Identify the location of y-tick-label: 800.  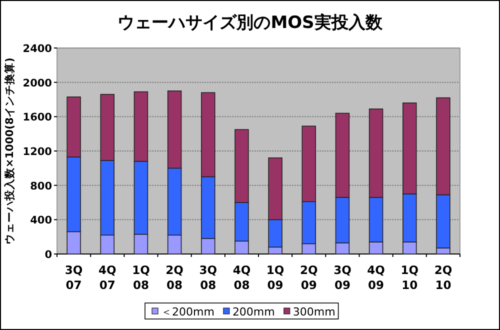
(41, 186).